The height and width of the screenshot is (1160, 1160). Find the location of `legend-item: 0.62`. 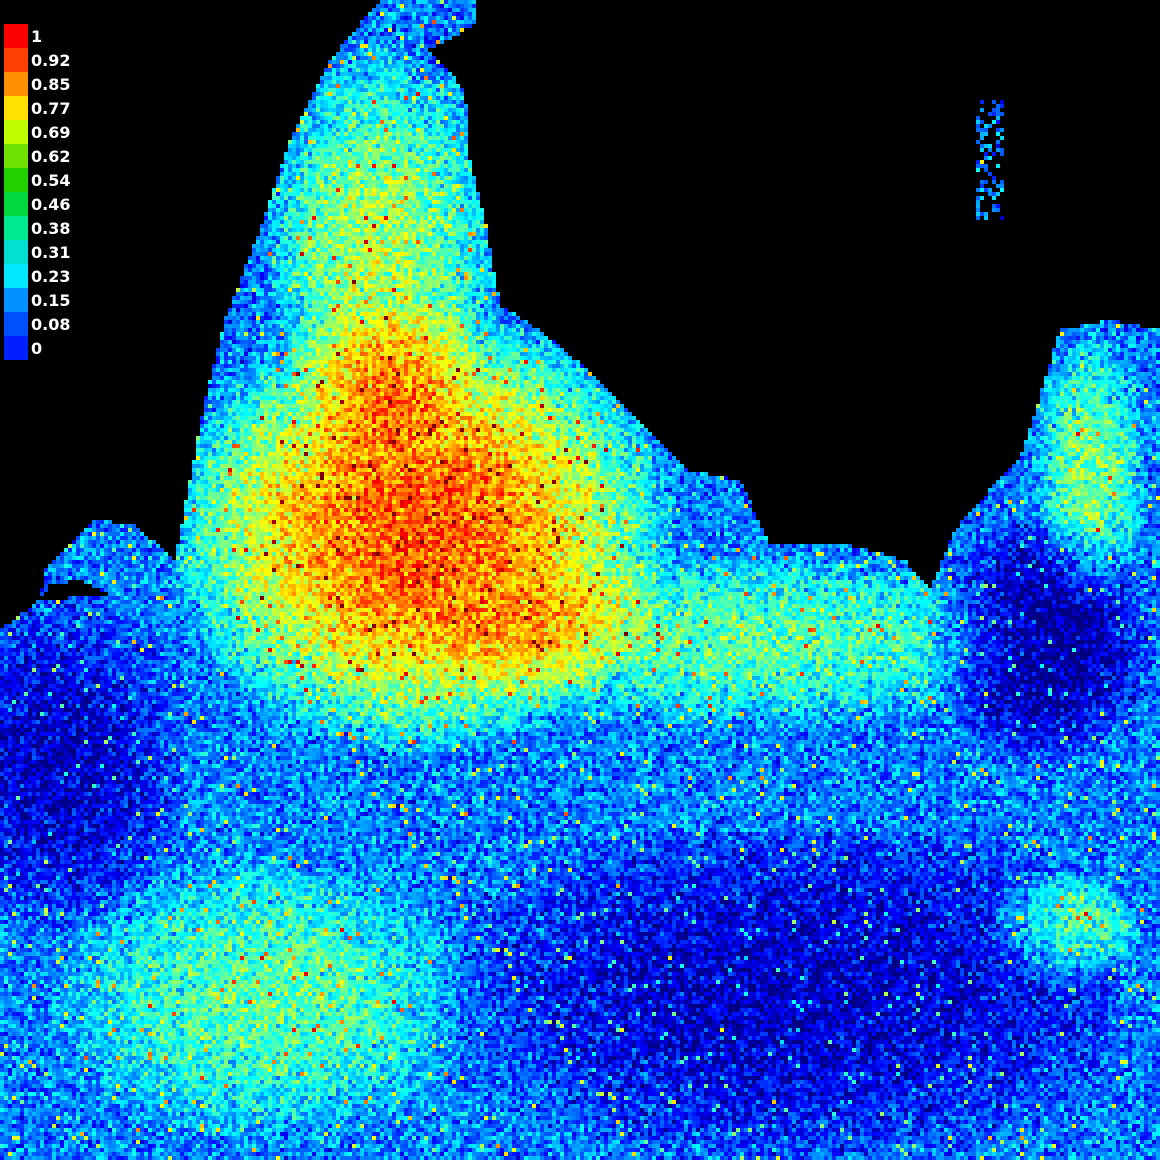

legend-item: 0.62 is located at coordinates (44, 156).